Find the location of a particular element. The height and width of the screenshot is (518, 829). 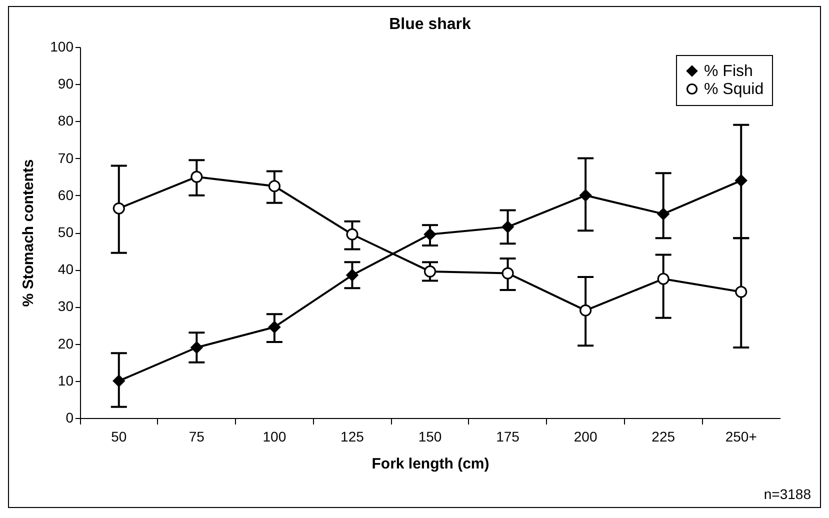

chart-title: Blue shark is located at coordinates (430, 24).